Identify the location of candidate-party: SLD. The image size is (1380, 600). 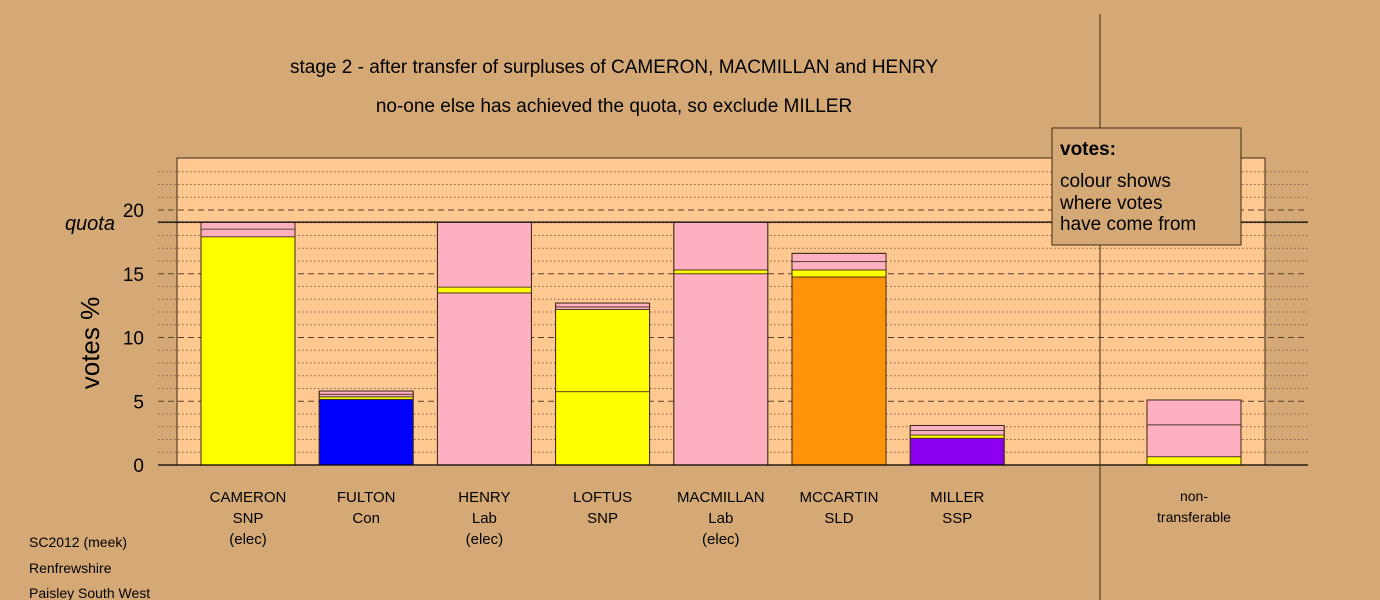
(838, 518).